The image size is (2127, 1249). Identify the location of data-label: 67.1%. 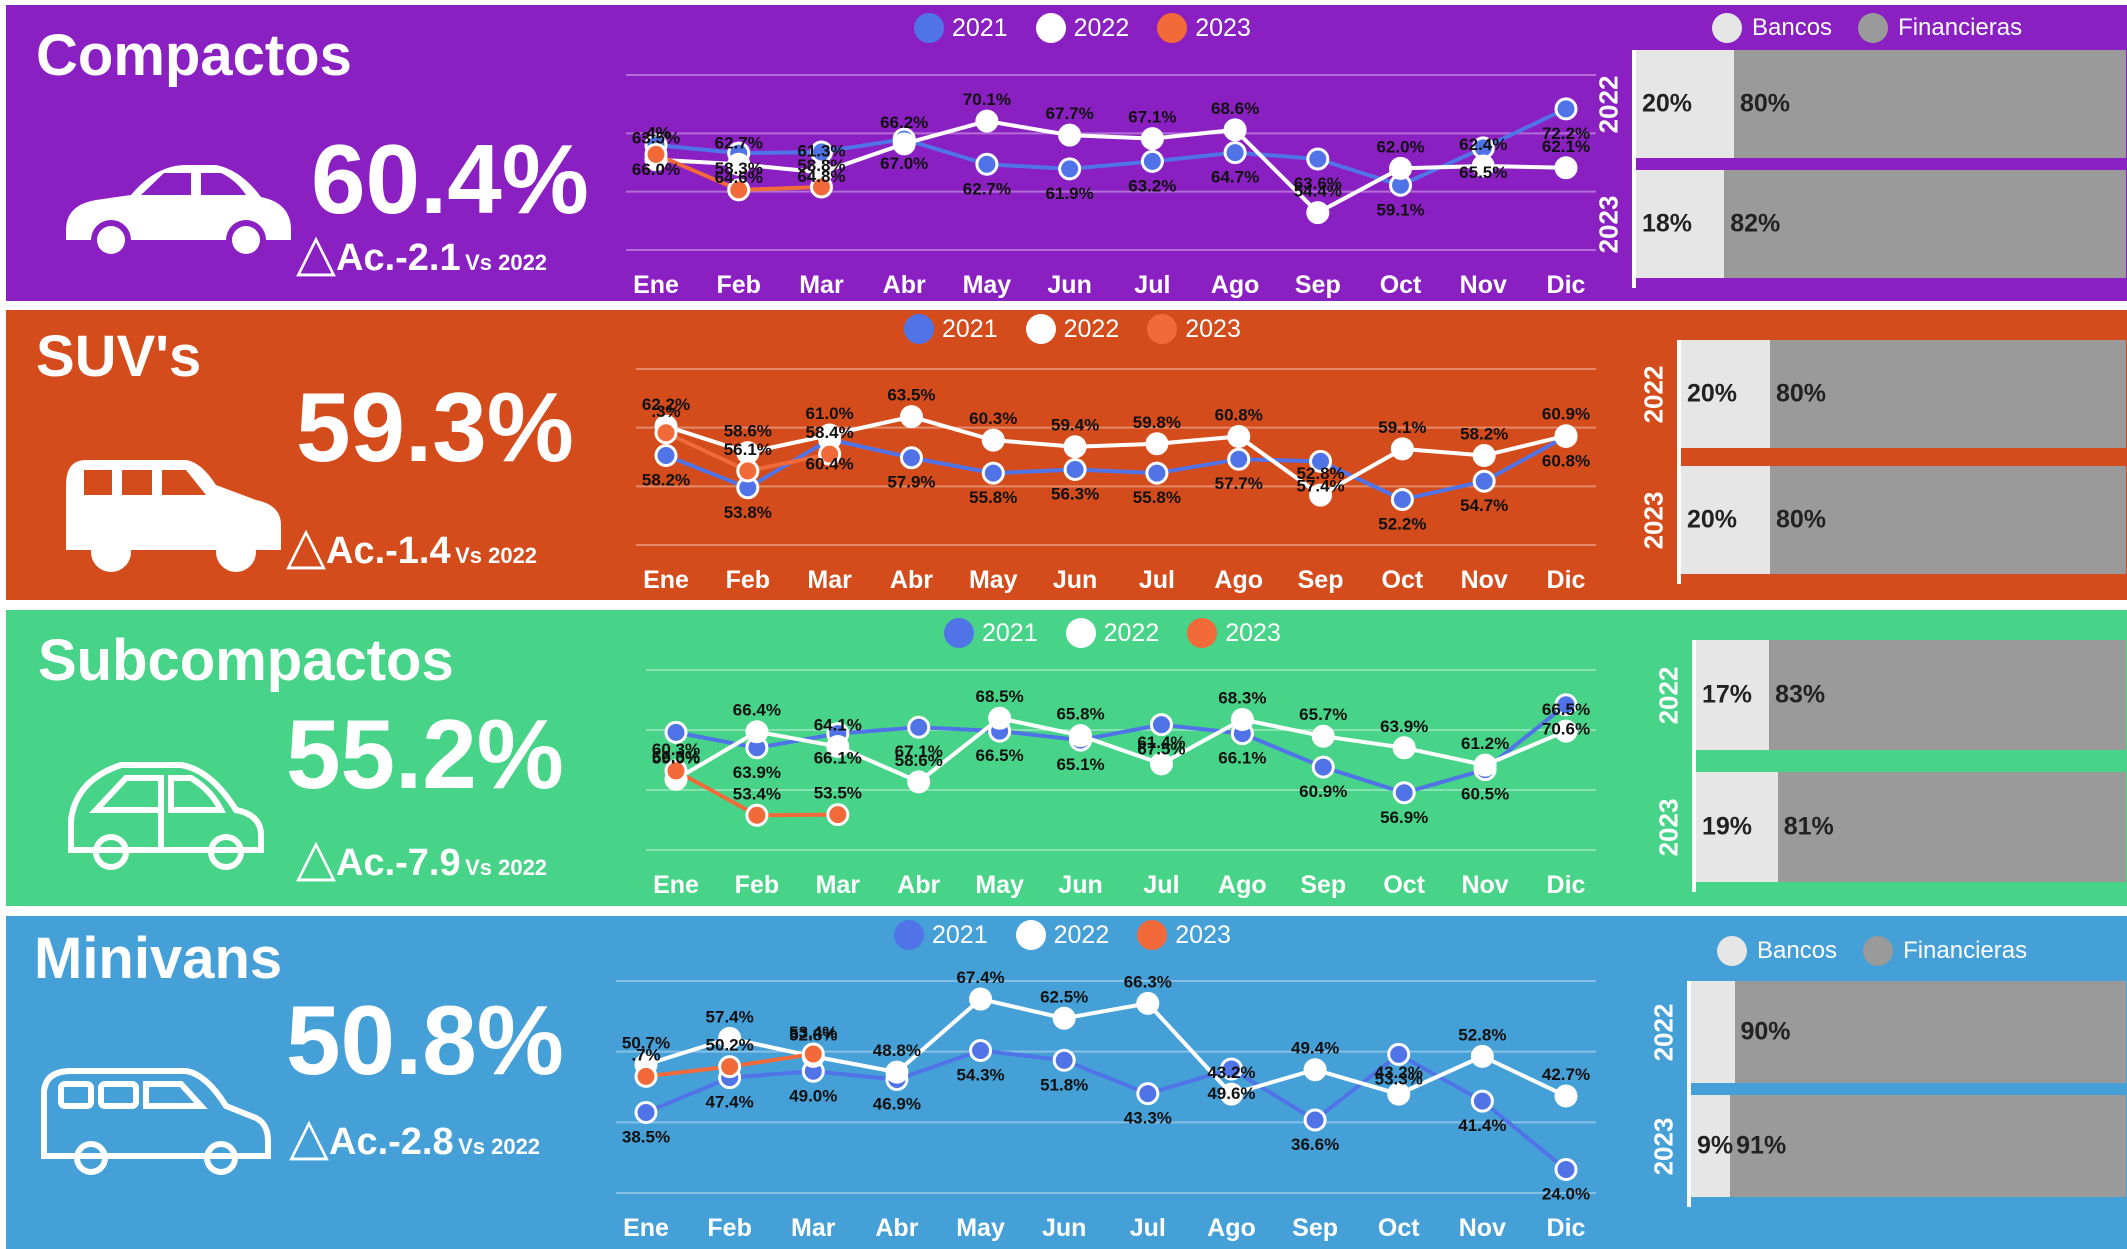
(1152, 117).